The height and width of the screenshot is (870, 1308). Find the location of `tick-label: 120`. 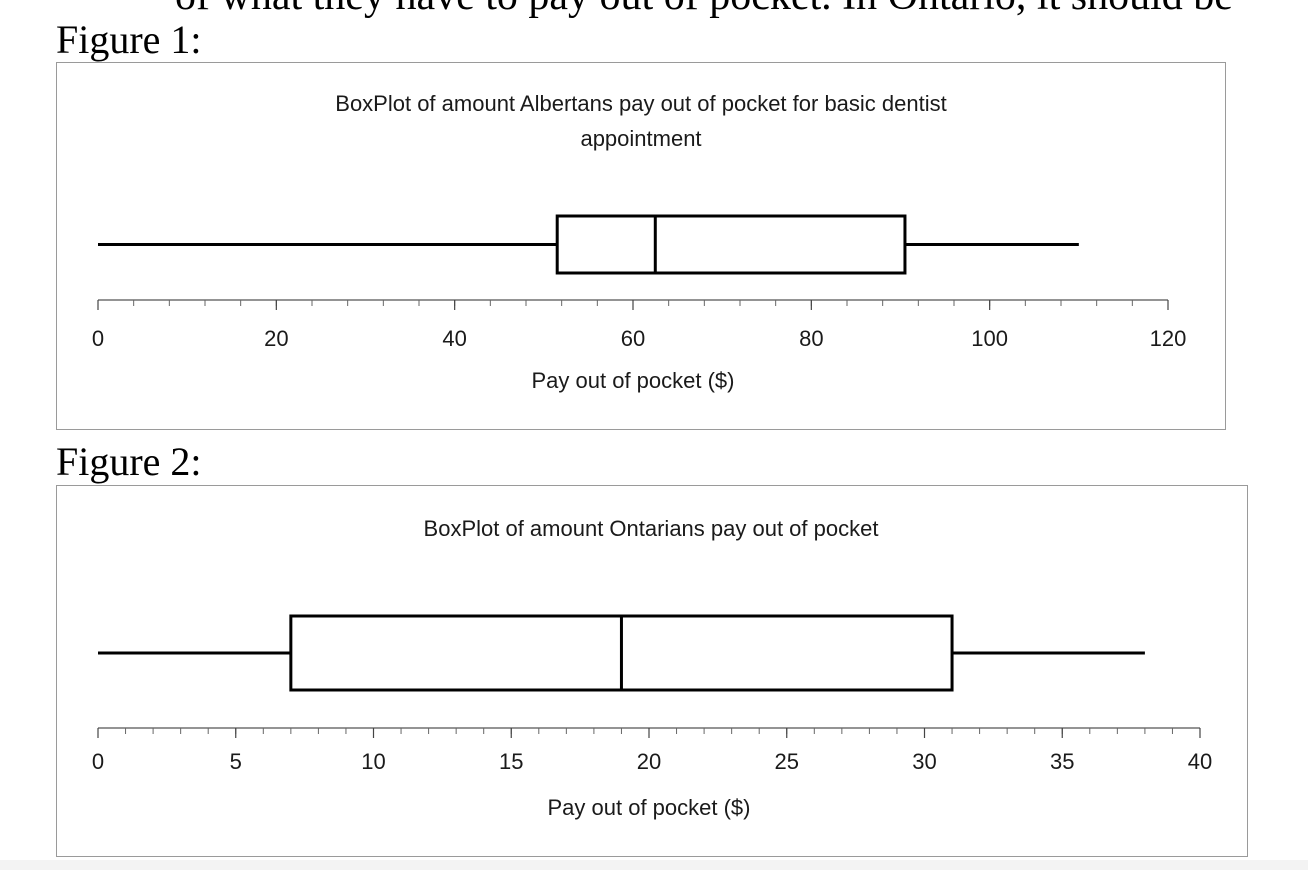

tick-label: 120 is located at coordinates (1168, 338).